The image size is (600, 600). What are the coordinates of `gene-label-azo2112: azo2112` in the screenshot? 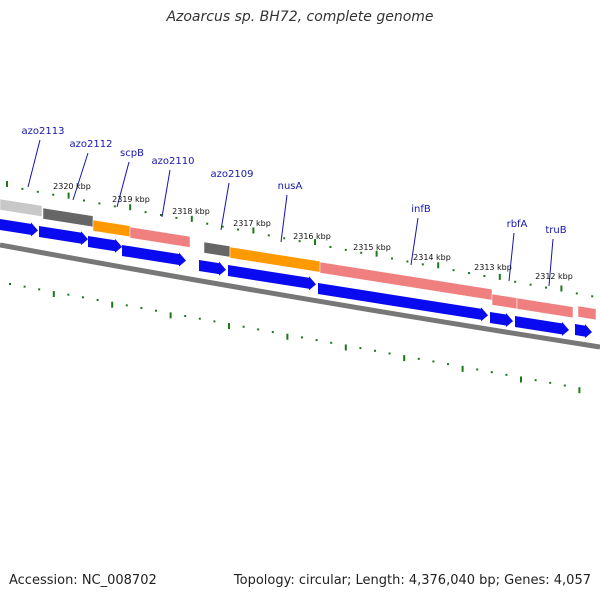 It's located at (91, 144).